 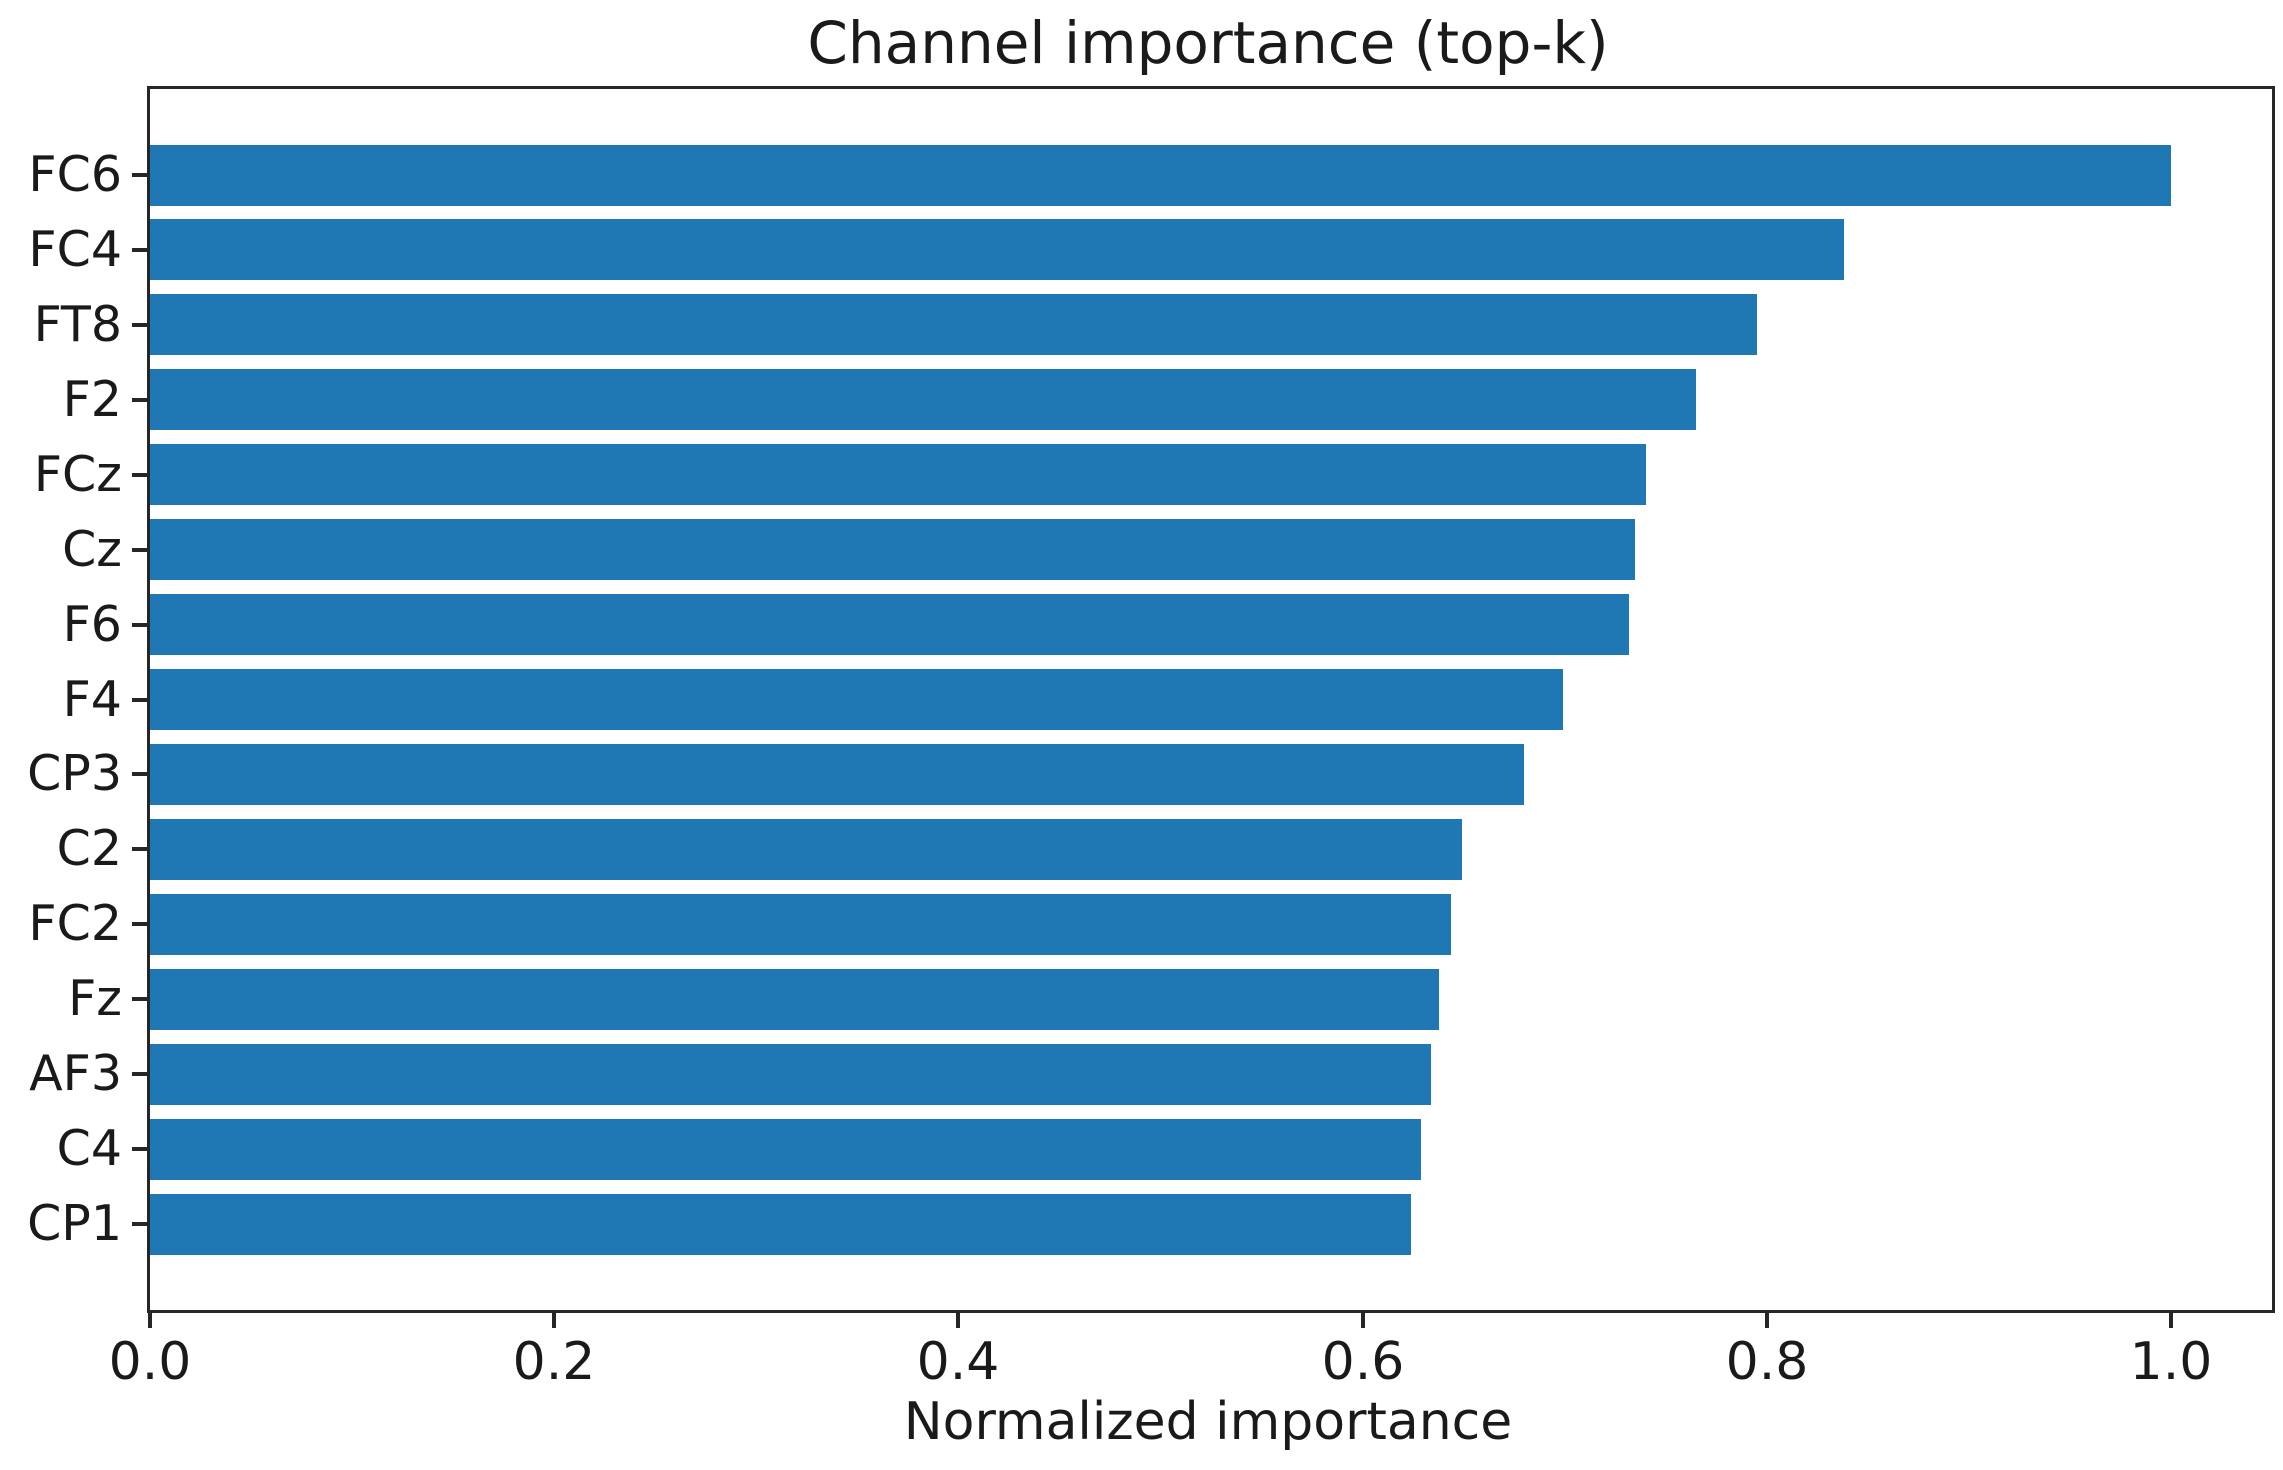 I want to click on bar-f2, so click(x=923, y=399).